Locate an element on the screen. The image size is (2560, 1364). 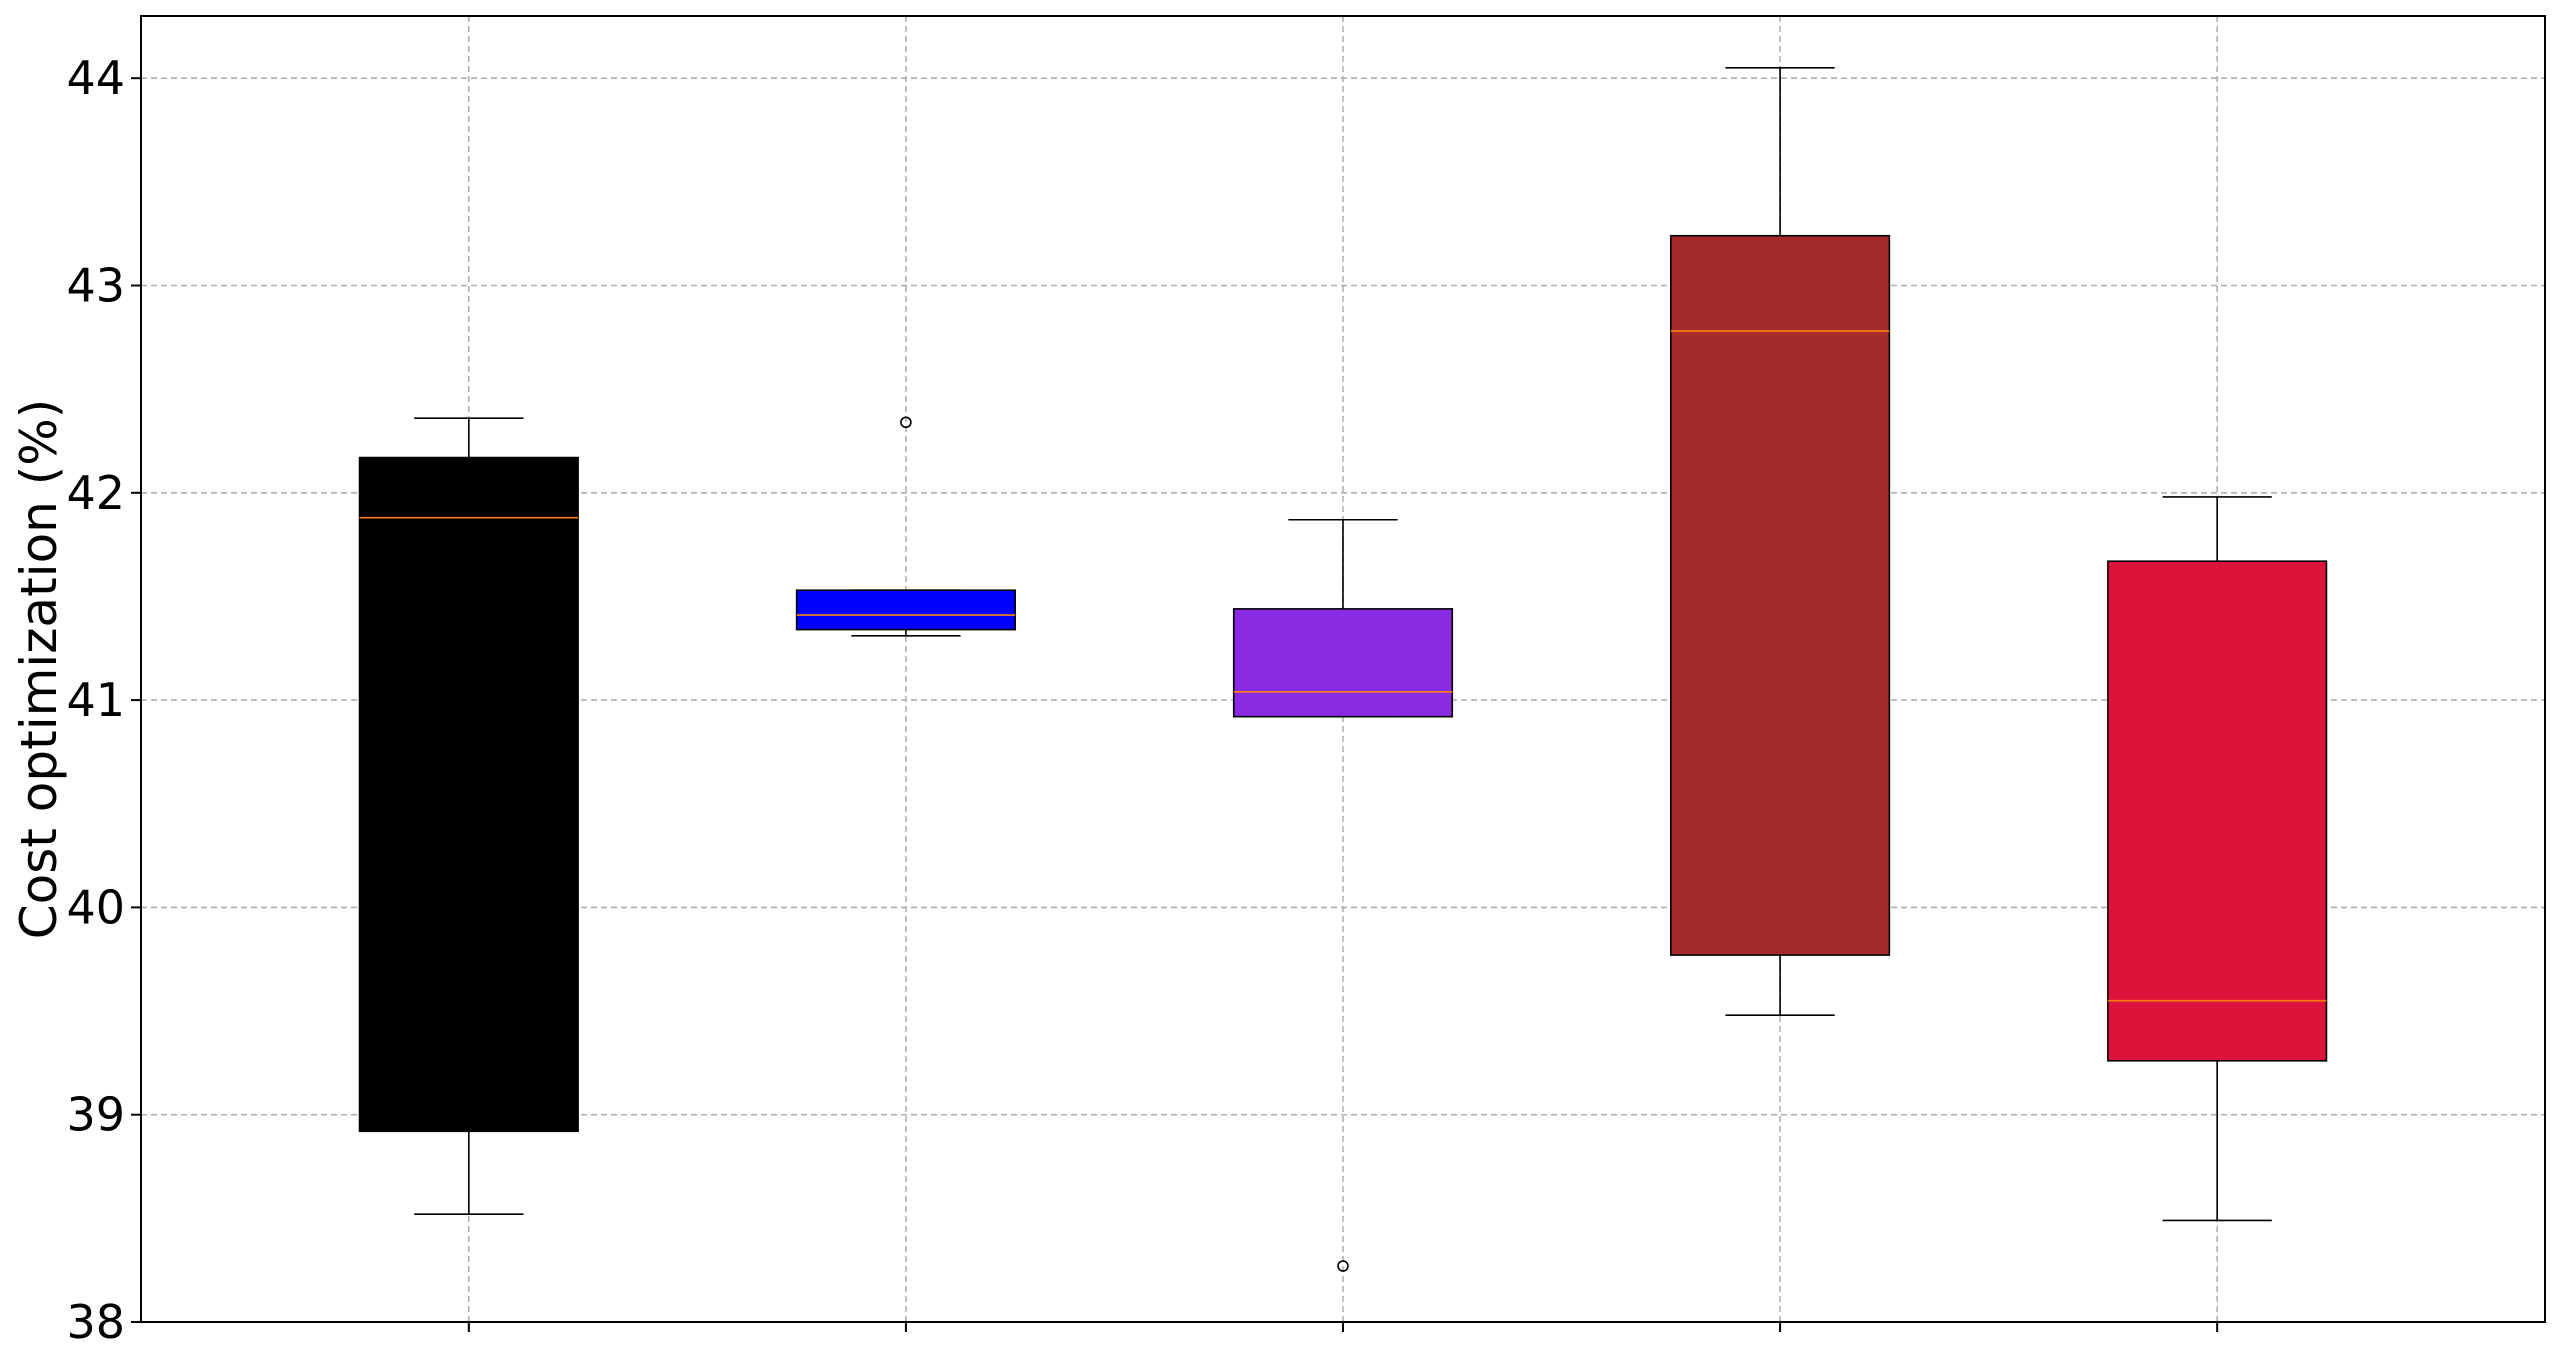
y-tick-label: 42 is located at coordinates (95, 493).